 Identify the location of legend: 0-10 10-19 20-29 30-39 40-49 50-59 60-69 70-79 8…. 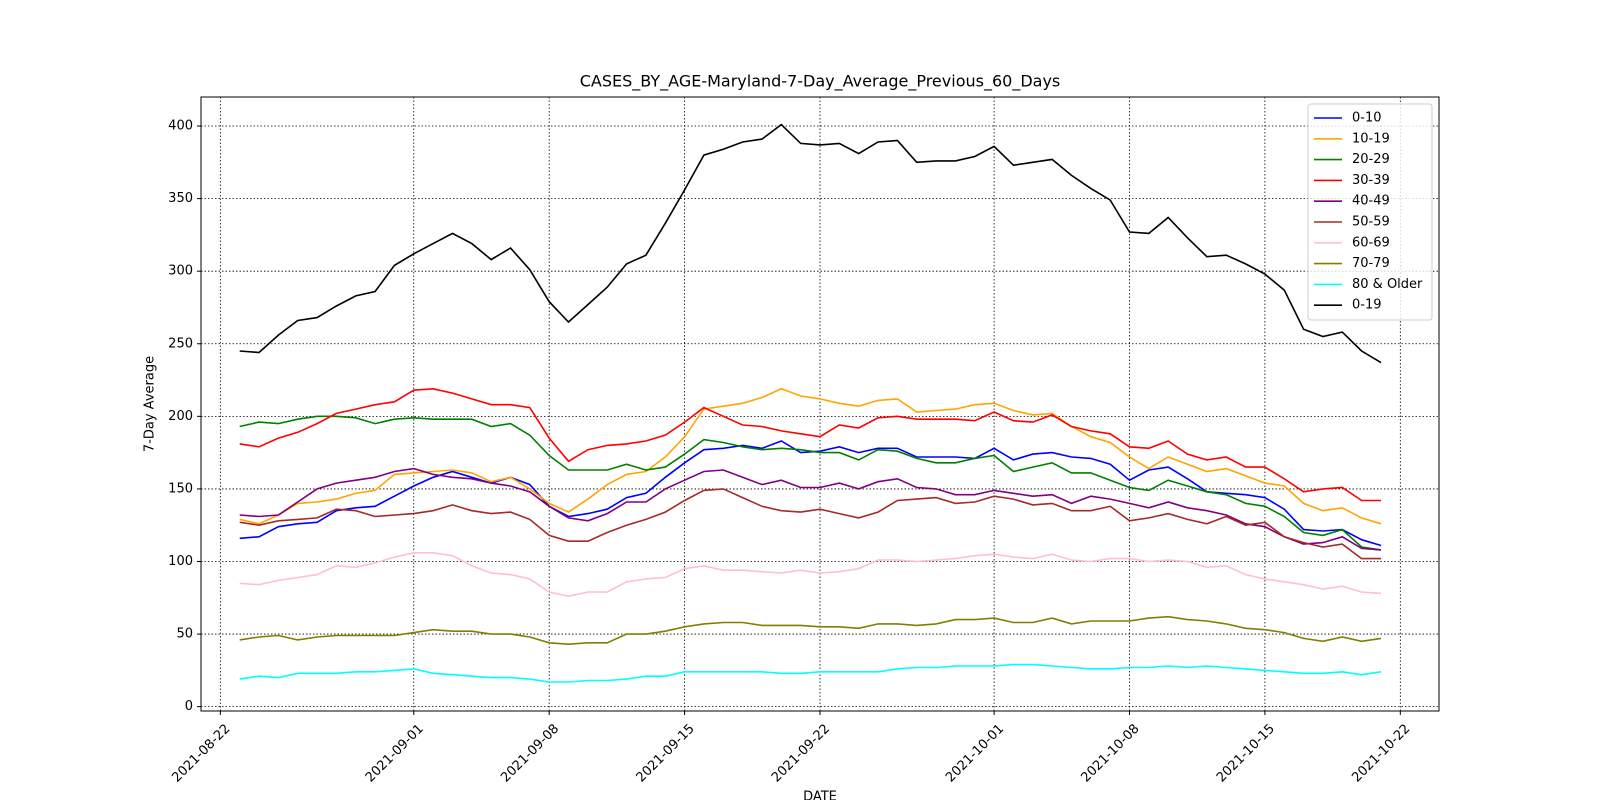
(1370, 212).